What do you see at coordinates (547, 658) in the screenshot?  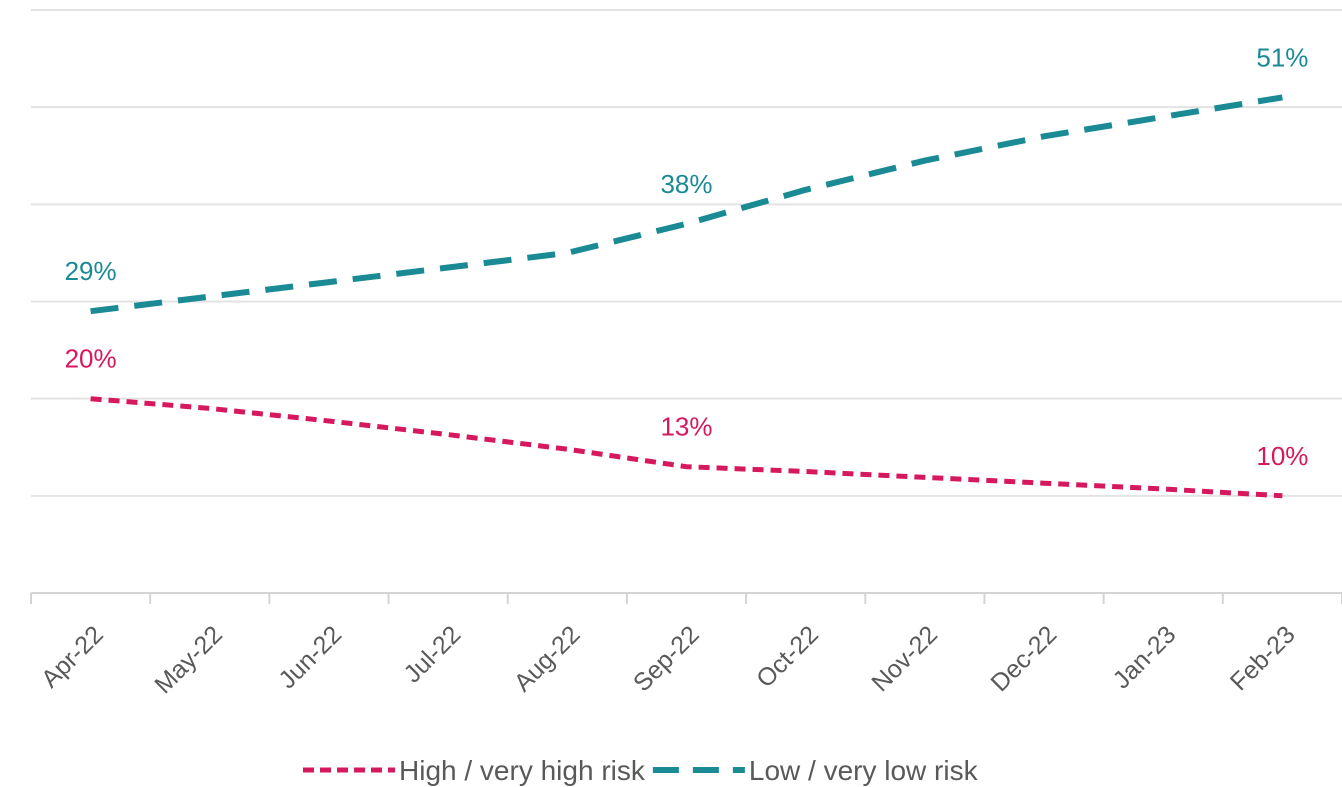 I see `x-tick-label: Aug-22` at bounding box center [547, 658].